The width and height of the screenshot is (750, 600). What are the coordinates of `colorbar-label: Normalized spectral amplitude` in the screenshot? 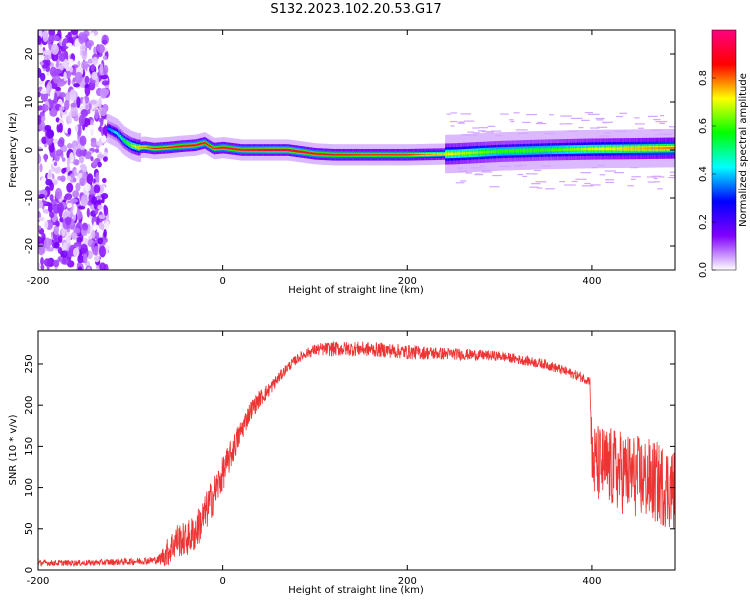 It's located at (743, 150).